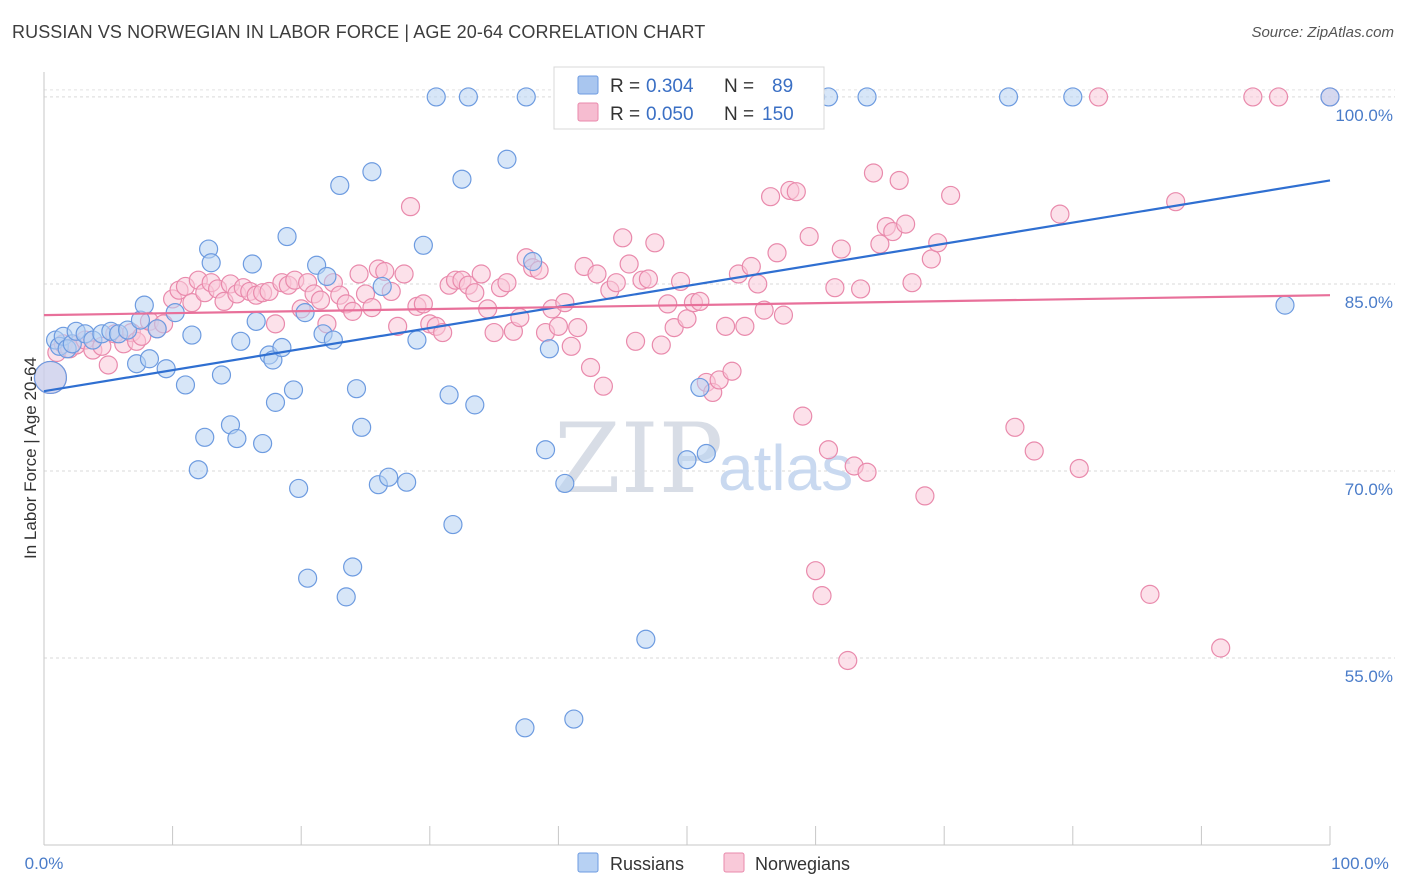 This screenshot has height=892, width=1406. I want to click on legend-swatch-russians, so click(588, 85).